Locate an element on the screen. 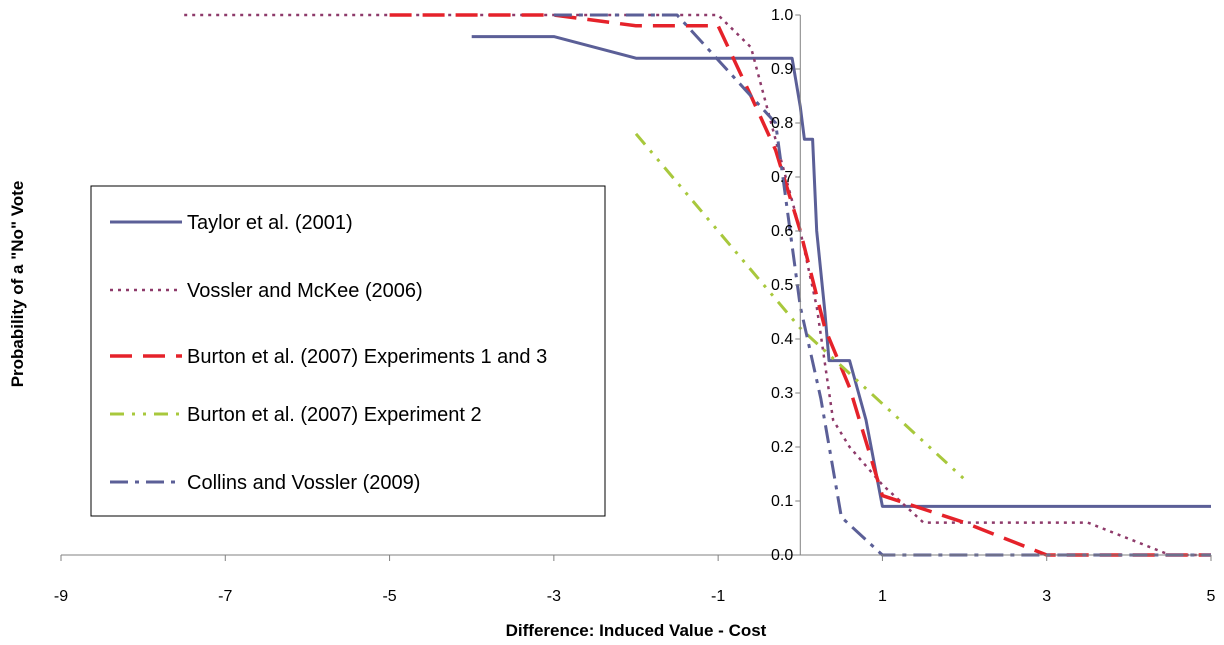  x-tick-label: -5 is located at coordinates (389, 596).